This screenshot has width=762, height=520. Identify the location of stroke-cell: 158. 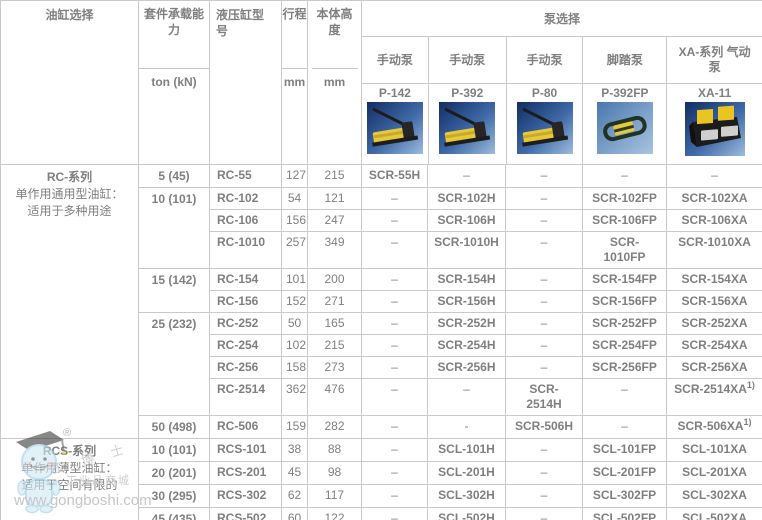
(294, 367).